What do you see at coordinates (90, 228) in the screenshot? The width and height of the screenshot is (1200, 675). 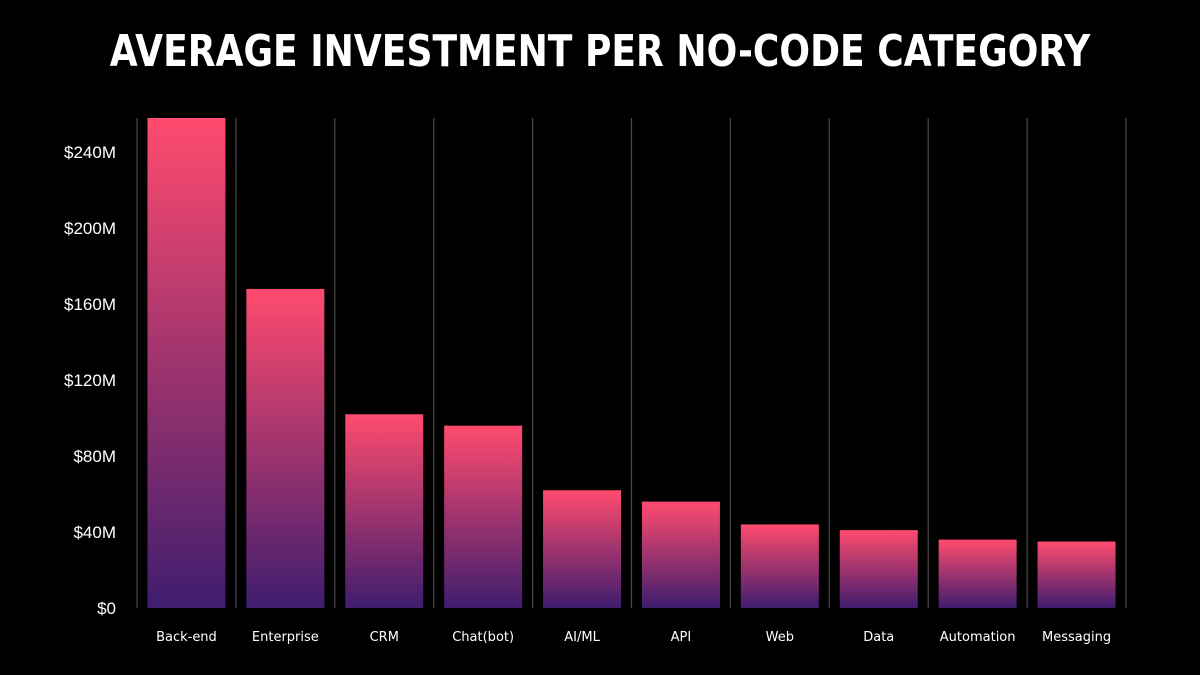 I see `y-tick-label: $200M` at bounding box center [90, 228].